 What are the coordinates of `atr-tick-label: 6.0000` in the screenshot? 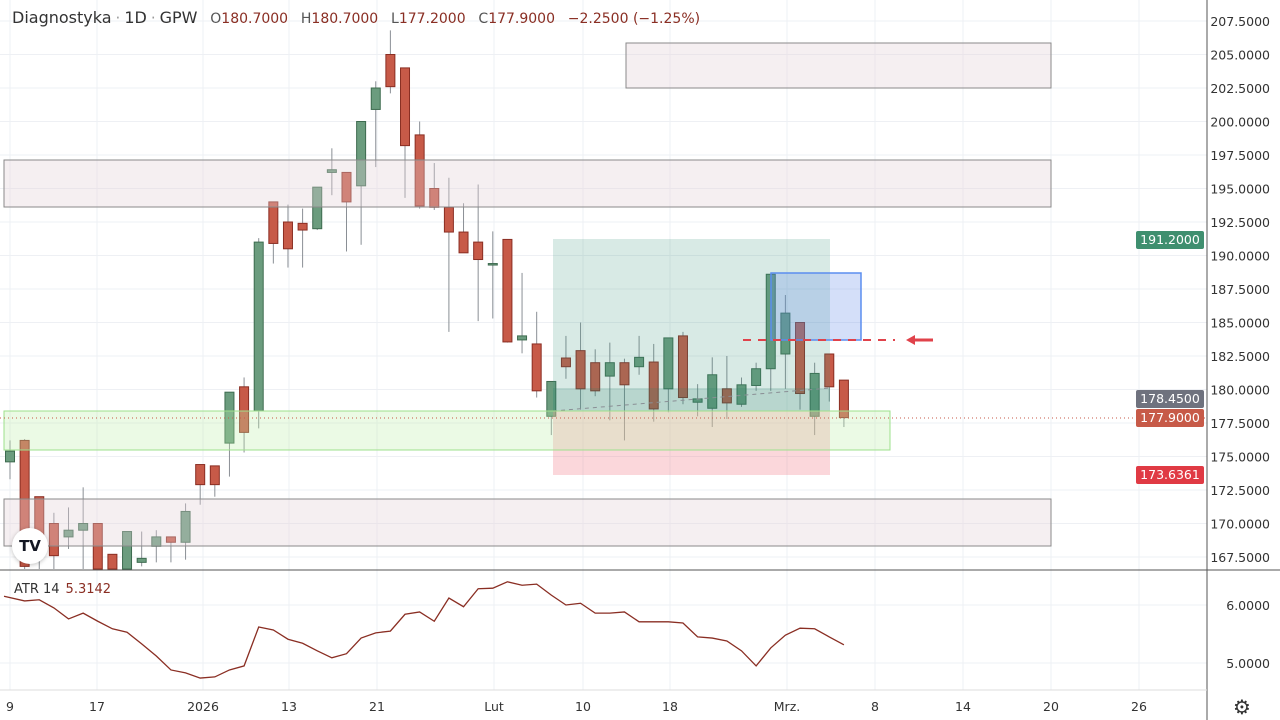 It's located at (1248, 605).